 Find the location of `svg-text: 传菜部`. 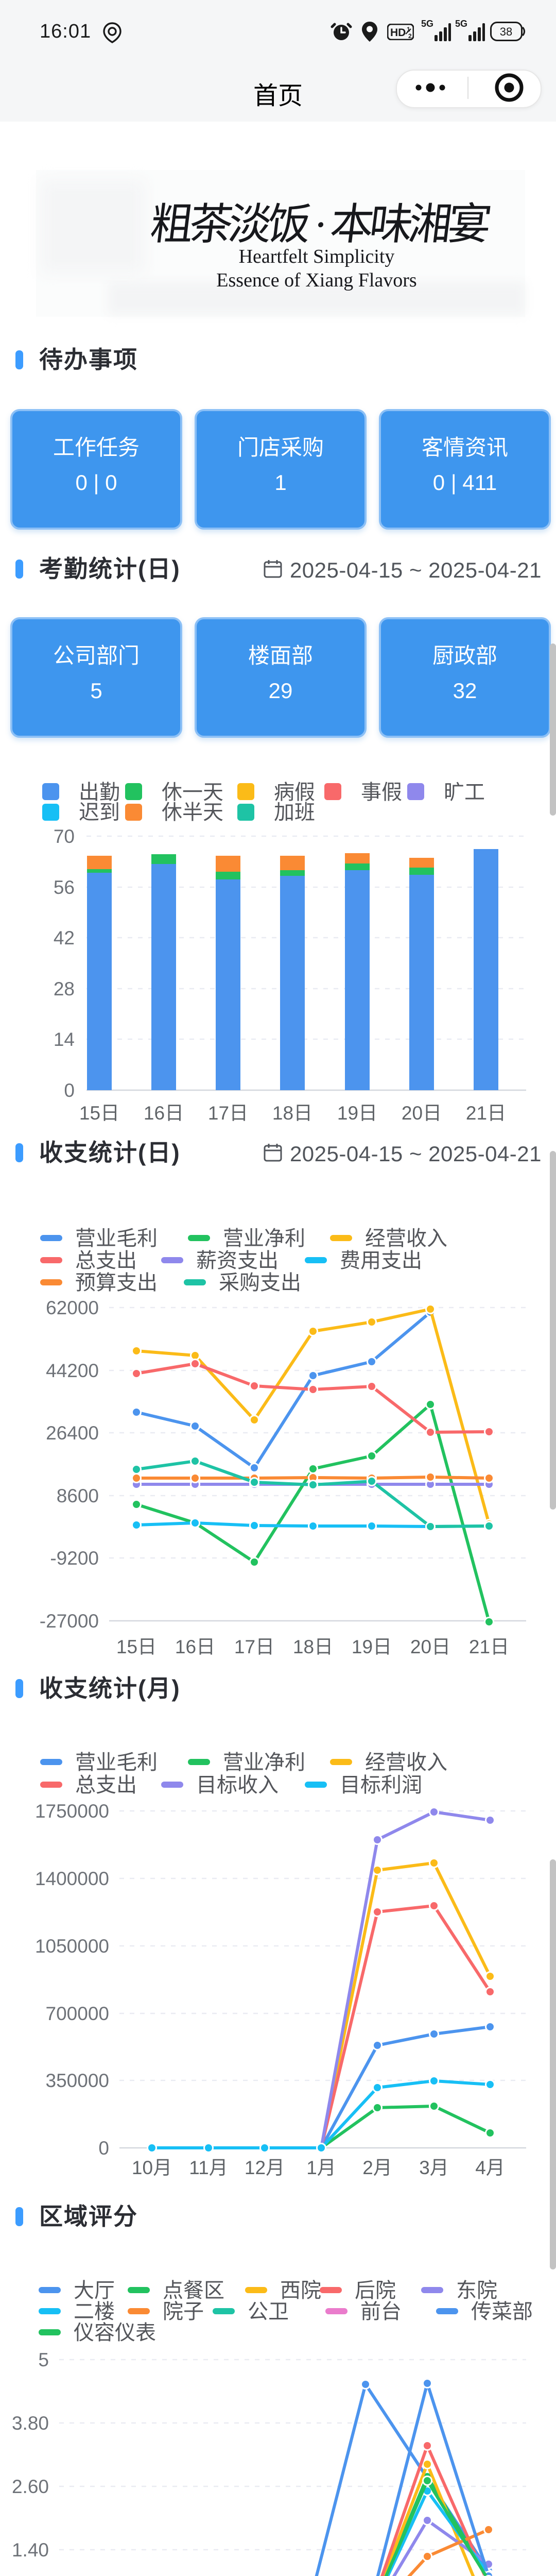

svg-text: 传菜部 is located at coordinates (502, 2311).